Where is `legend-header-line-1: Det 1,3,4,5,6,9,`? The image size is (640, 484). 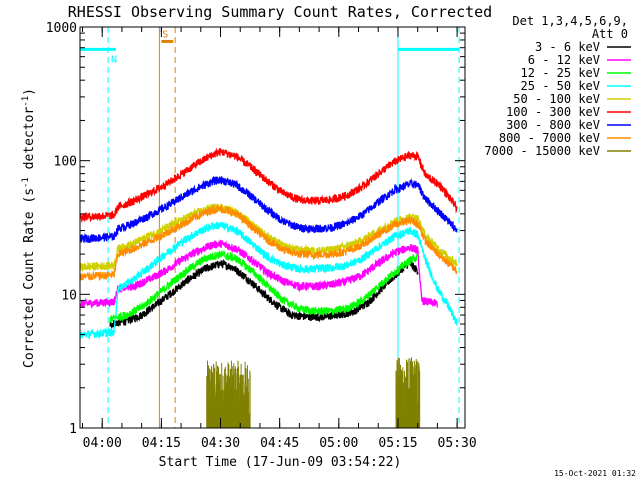
legend-header-line-1: Det 1,3,4,5,6,9, is located at coordinates (570, 21).